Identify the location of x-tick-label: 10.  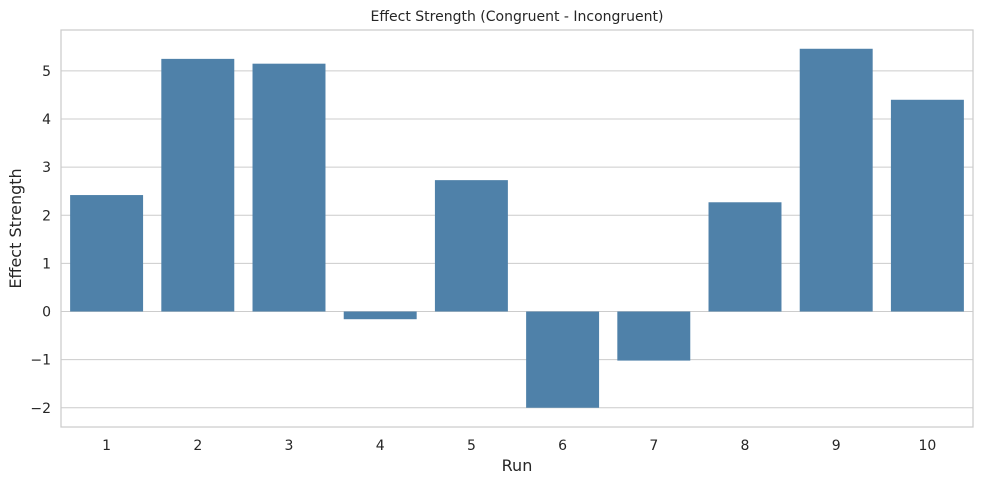
(927, 446).